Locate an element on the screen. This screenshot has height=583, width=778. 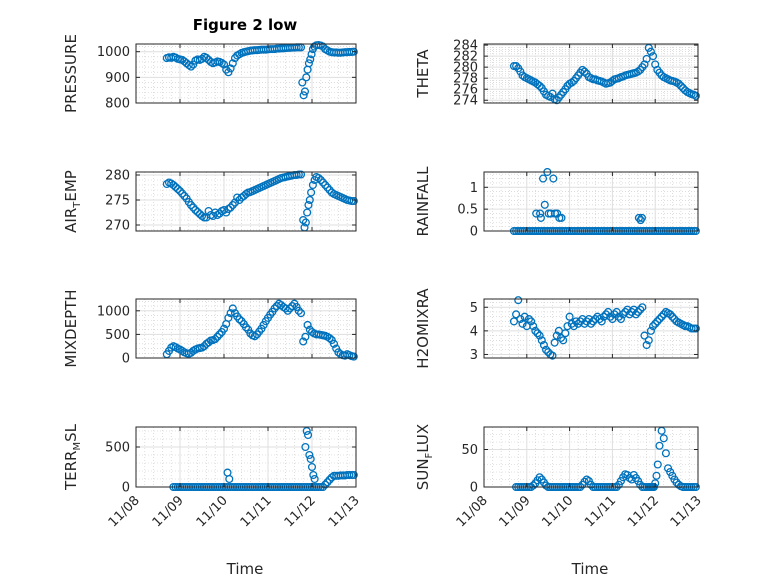
rainfall-ytick-label: 0 is located at coordinates (474, 232).